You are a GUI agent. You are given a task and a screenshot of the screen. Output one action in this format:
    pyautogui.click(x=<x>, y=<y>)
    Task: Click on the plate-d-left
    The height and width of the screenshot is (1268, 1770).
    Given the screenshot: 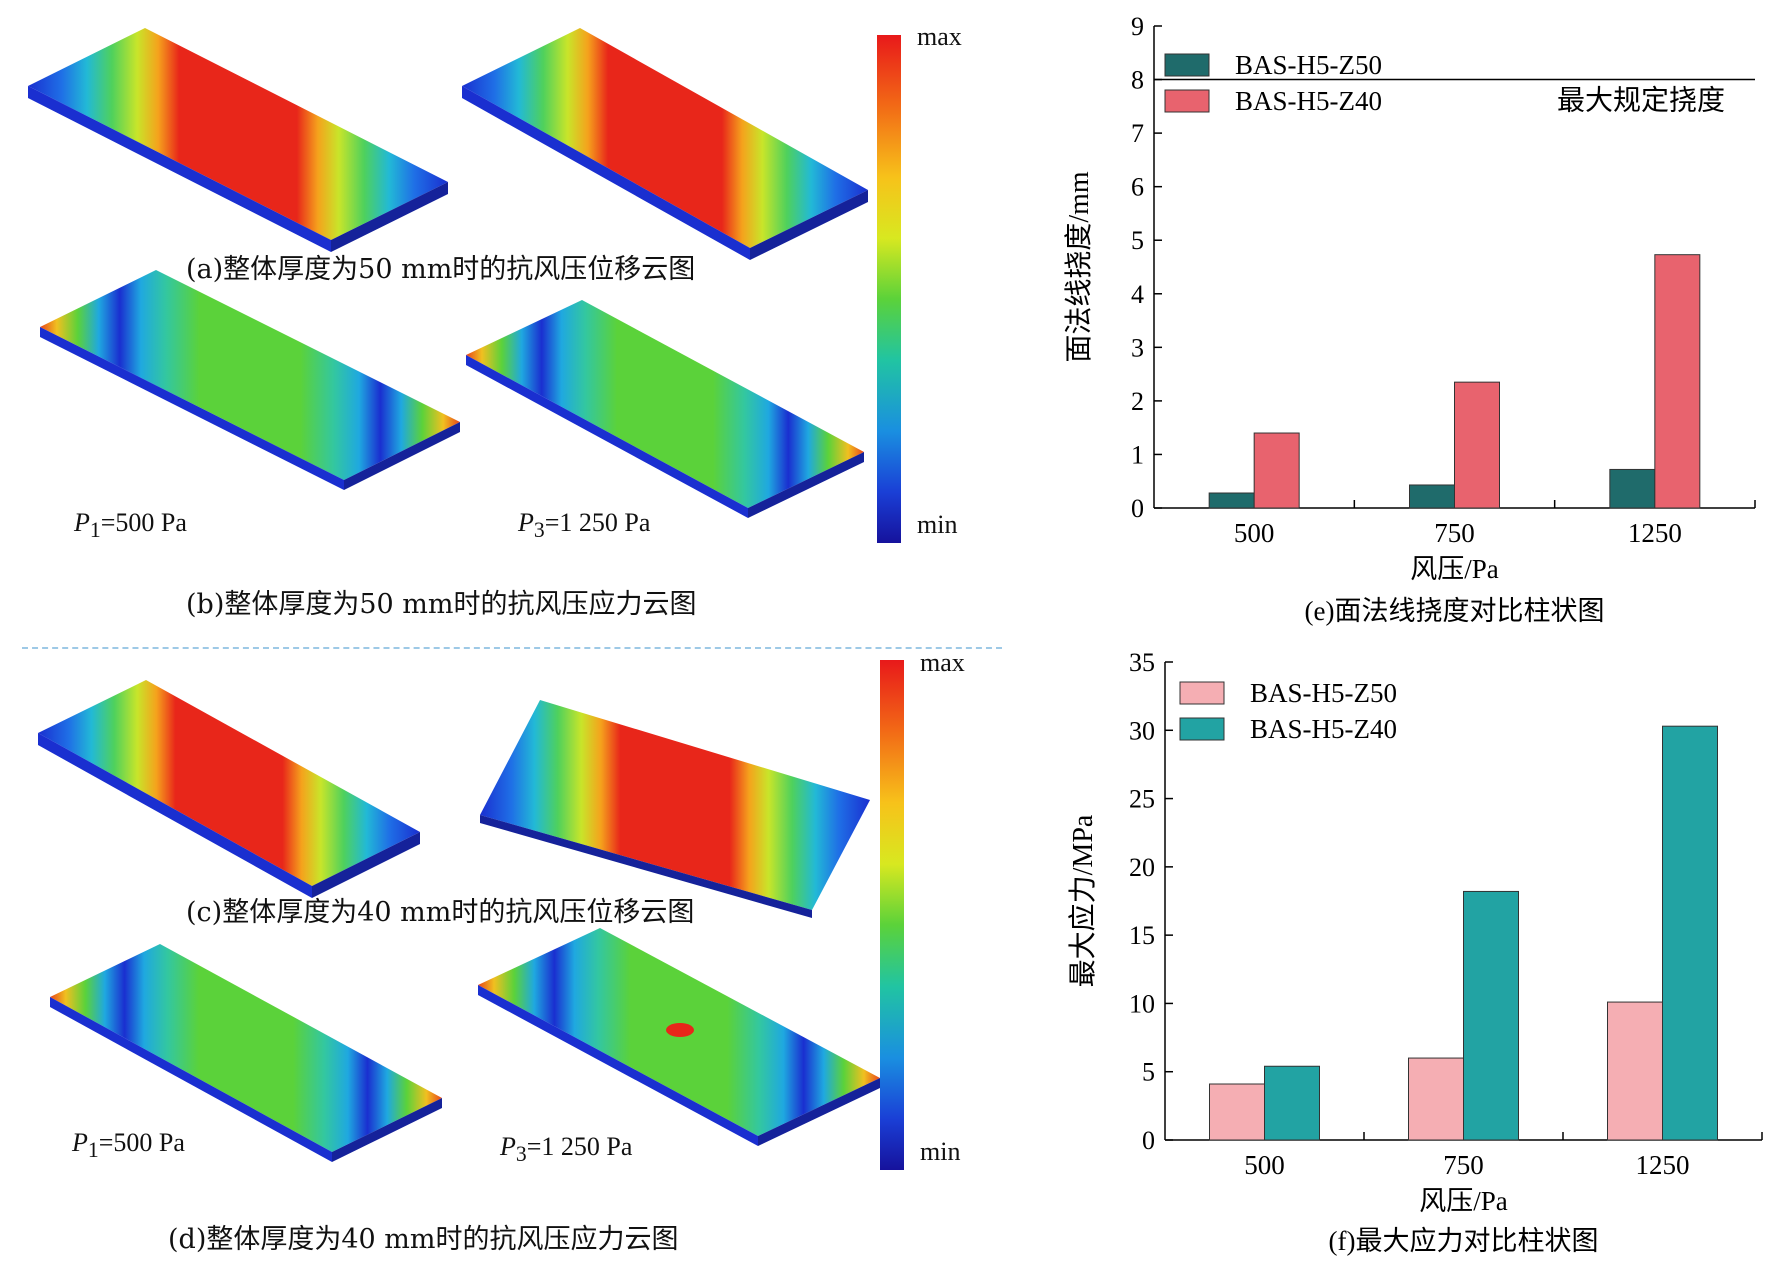 What is the action you would take?
    pyautogui.click(x=246, y=1053)
    